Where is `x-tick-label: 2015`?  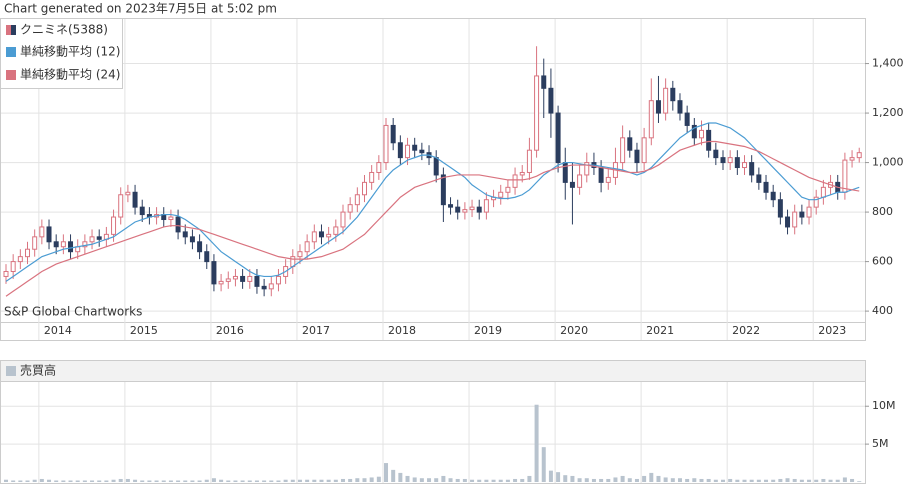 x-tick-label: 2015 is located at coordinates (144, 330).